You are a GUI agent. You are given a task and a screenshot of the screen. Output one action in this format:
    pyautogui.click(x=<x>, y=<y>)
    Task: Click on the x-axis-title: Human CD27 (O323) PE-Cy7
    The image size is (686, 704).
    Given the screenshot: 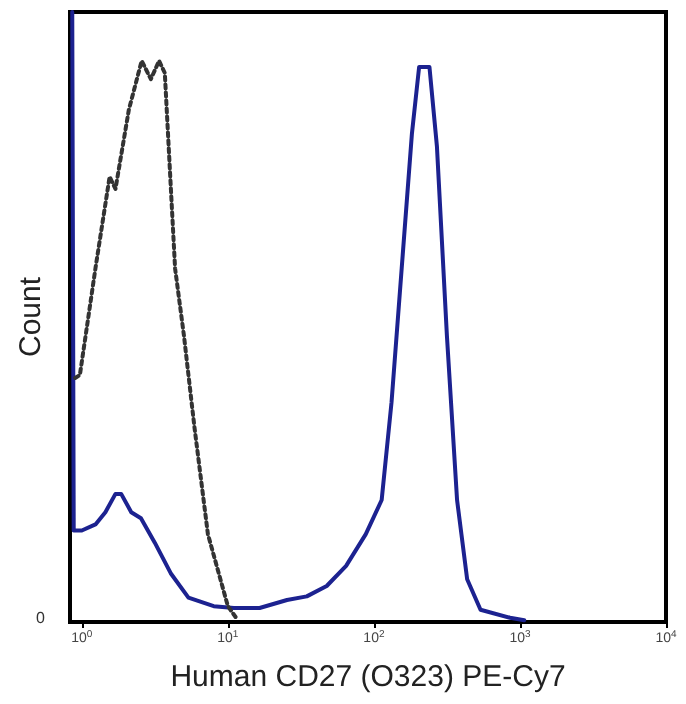 What is the action you would take?
    pyautogui.click(x=368, y=677)
    